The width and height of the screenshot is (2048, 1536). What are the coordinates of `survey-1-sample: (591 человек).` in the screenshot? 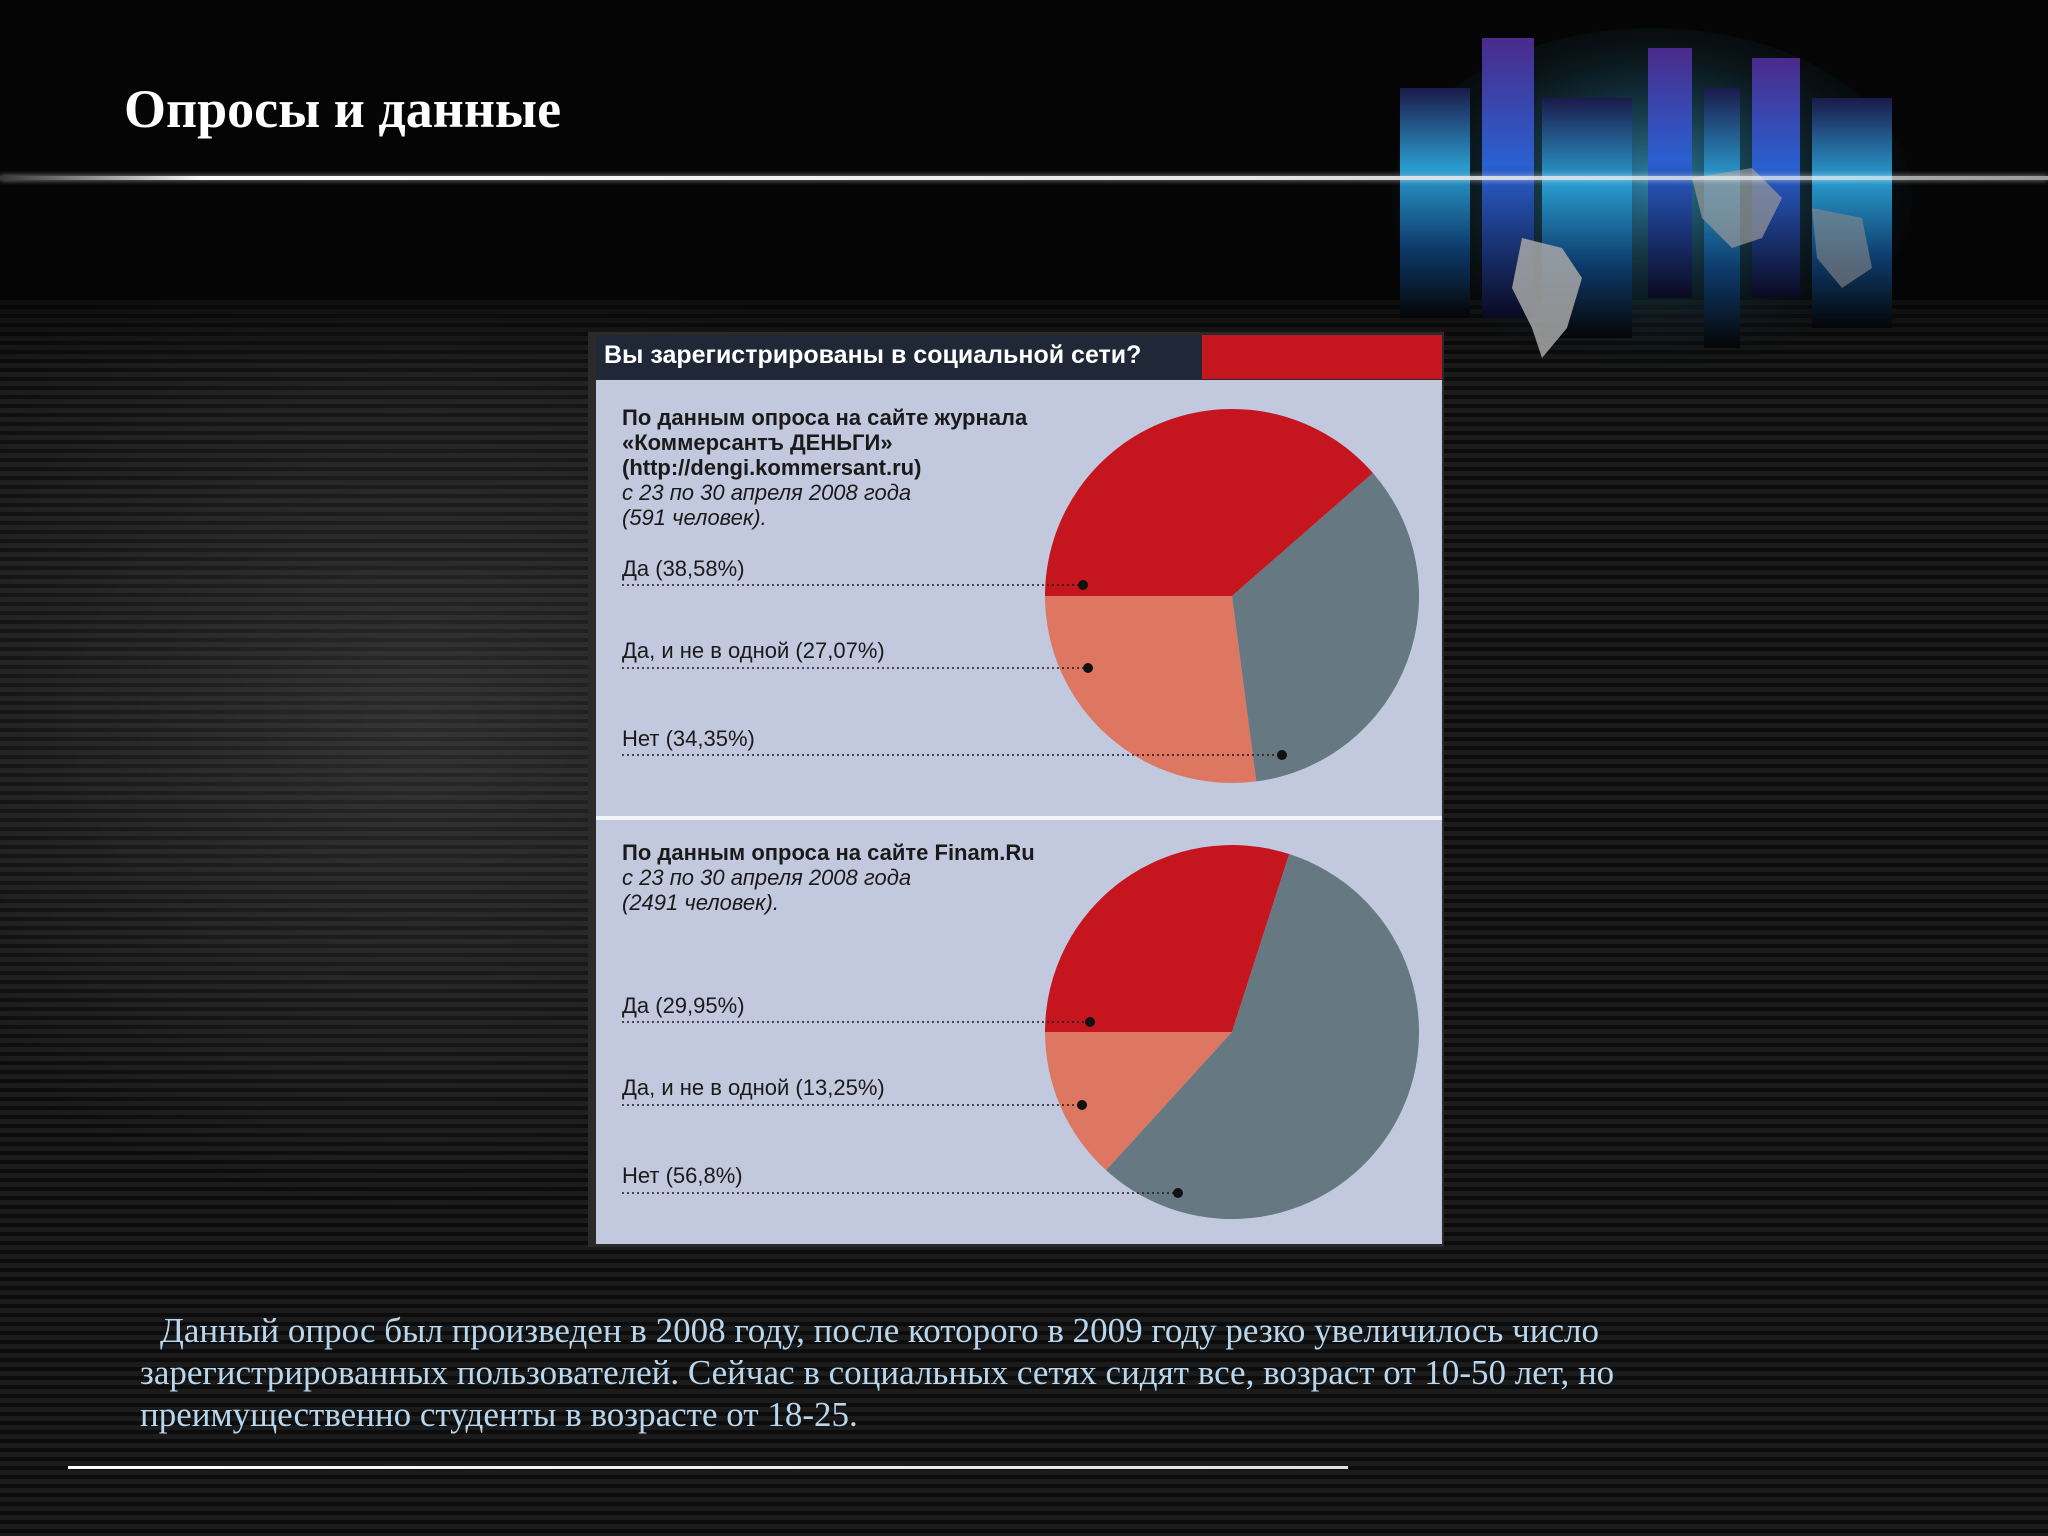 It's located at (694, 517).